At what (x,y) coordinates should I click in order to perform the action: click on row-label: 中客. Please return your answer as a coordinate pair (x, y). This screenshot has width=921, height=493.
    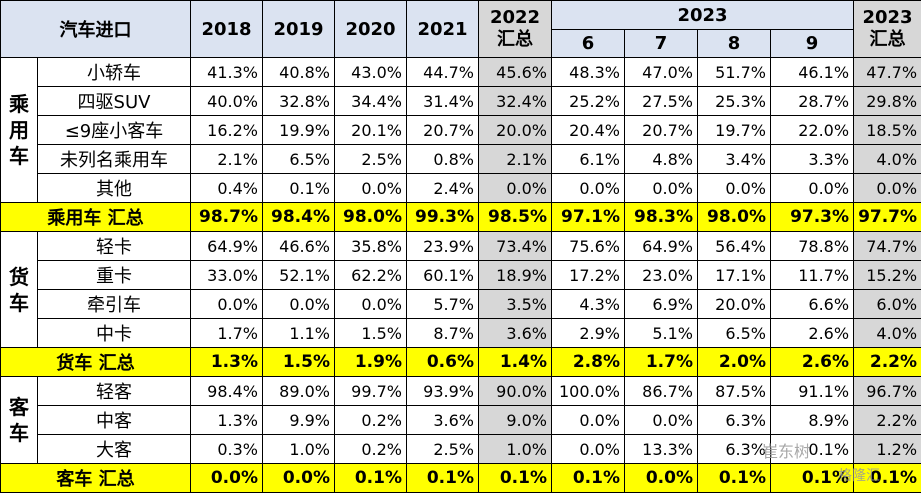
    Looking at the image, I should click on (114, 420).